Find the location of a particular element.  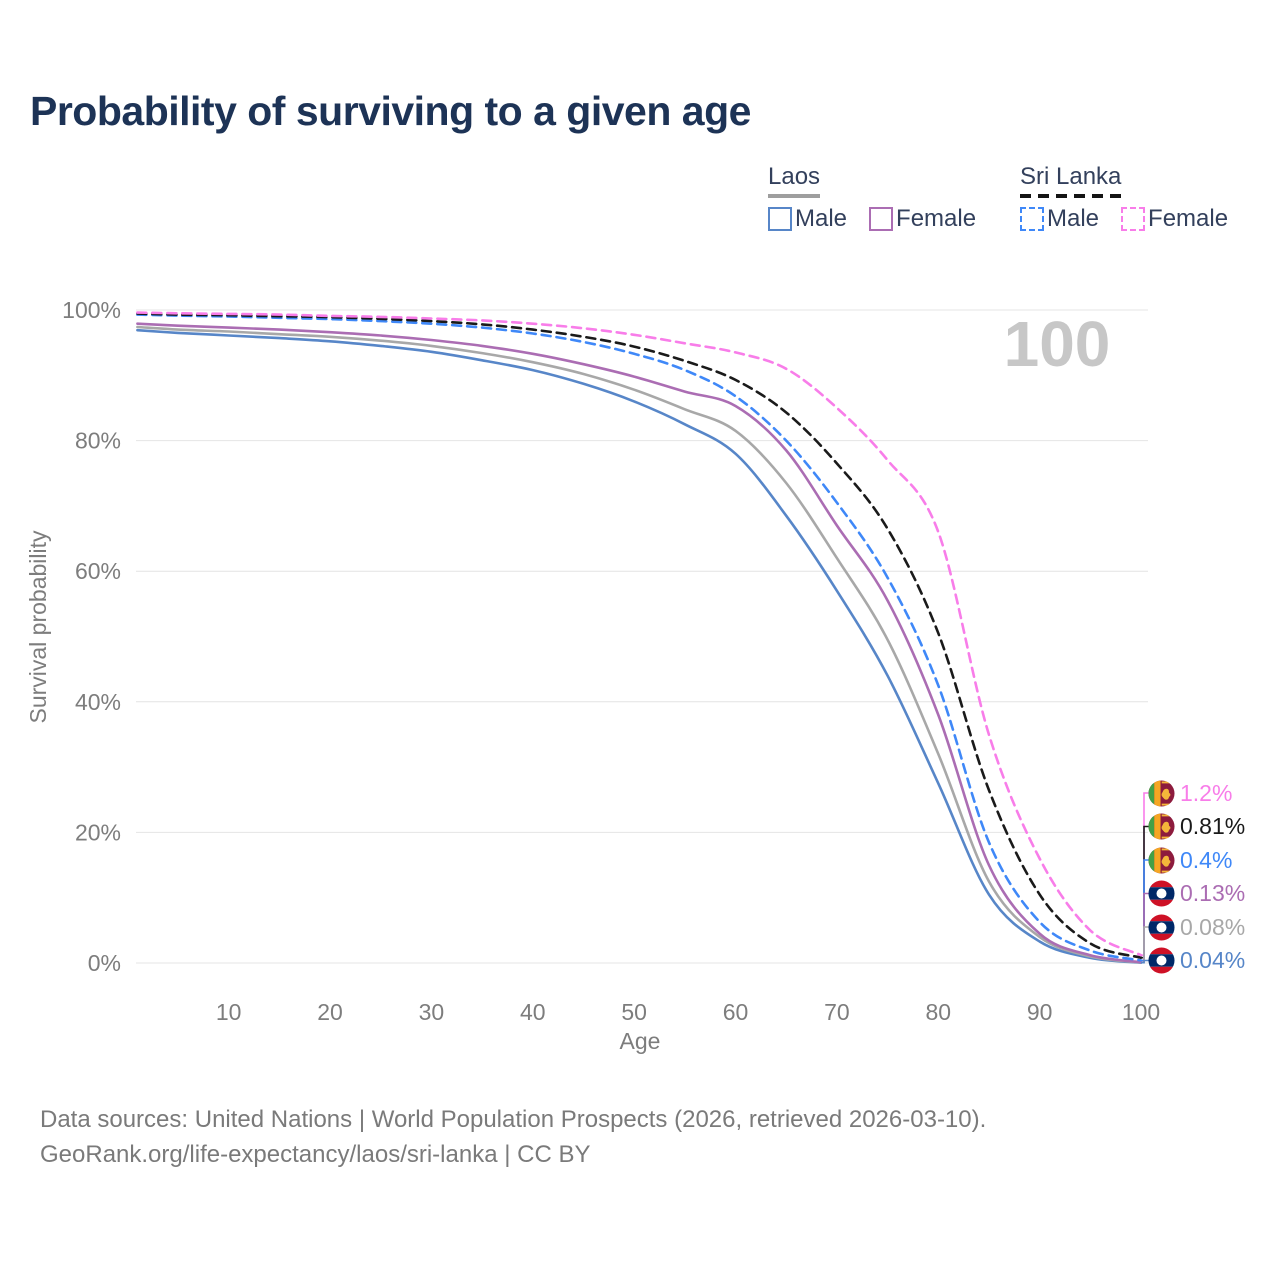

x-tick-label: 20 is located at coordinates (330, 1012).